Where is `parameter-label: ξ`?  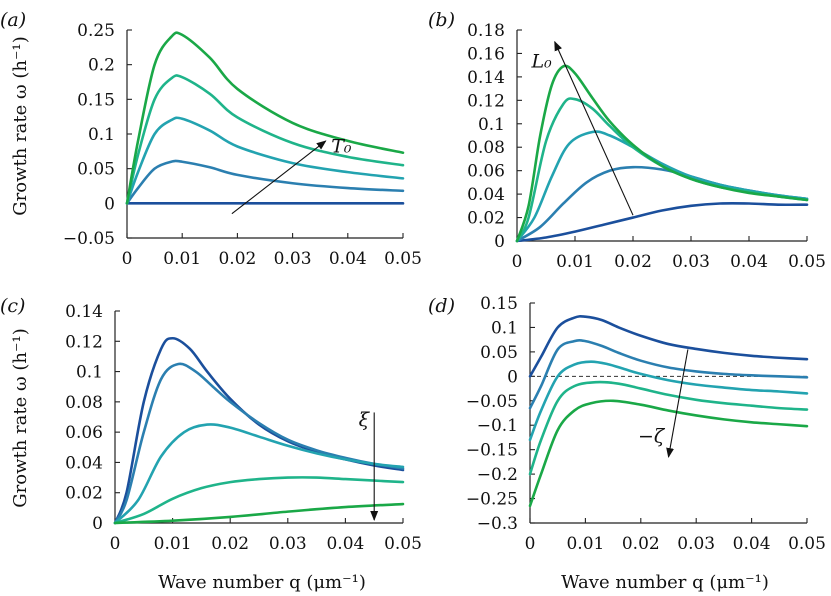
parameter-label: ξ is located at coordinates (365, 420).